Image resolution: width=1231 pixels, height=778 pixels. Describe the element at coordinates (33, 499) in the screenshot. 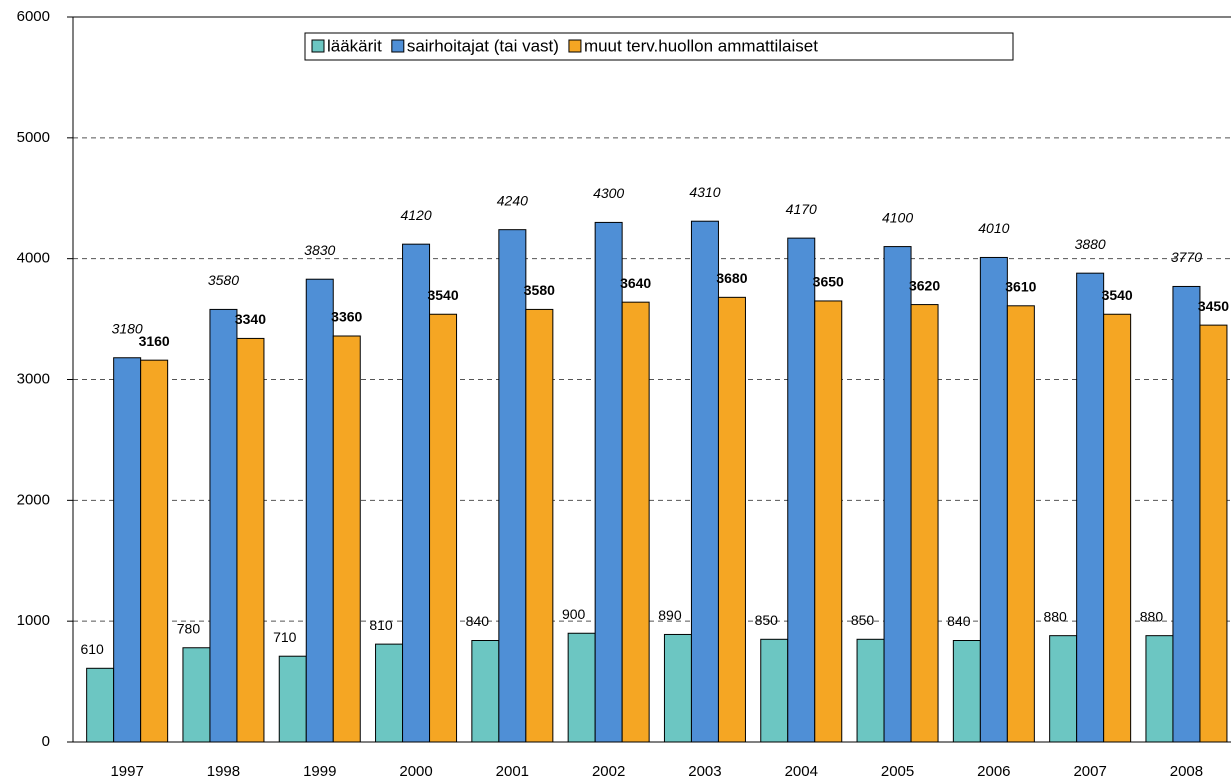

I see `y-tick-label: 2000` at that location.